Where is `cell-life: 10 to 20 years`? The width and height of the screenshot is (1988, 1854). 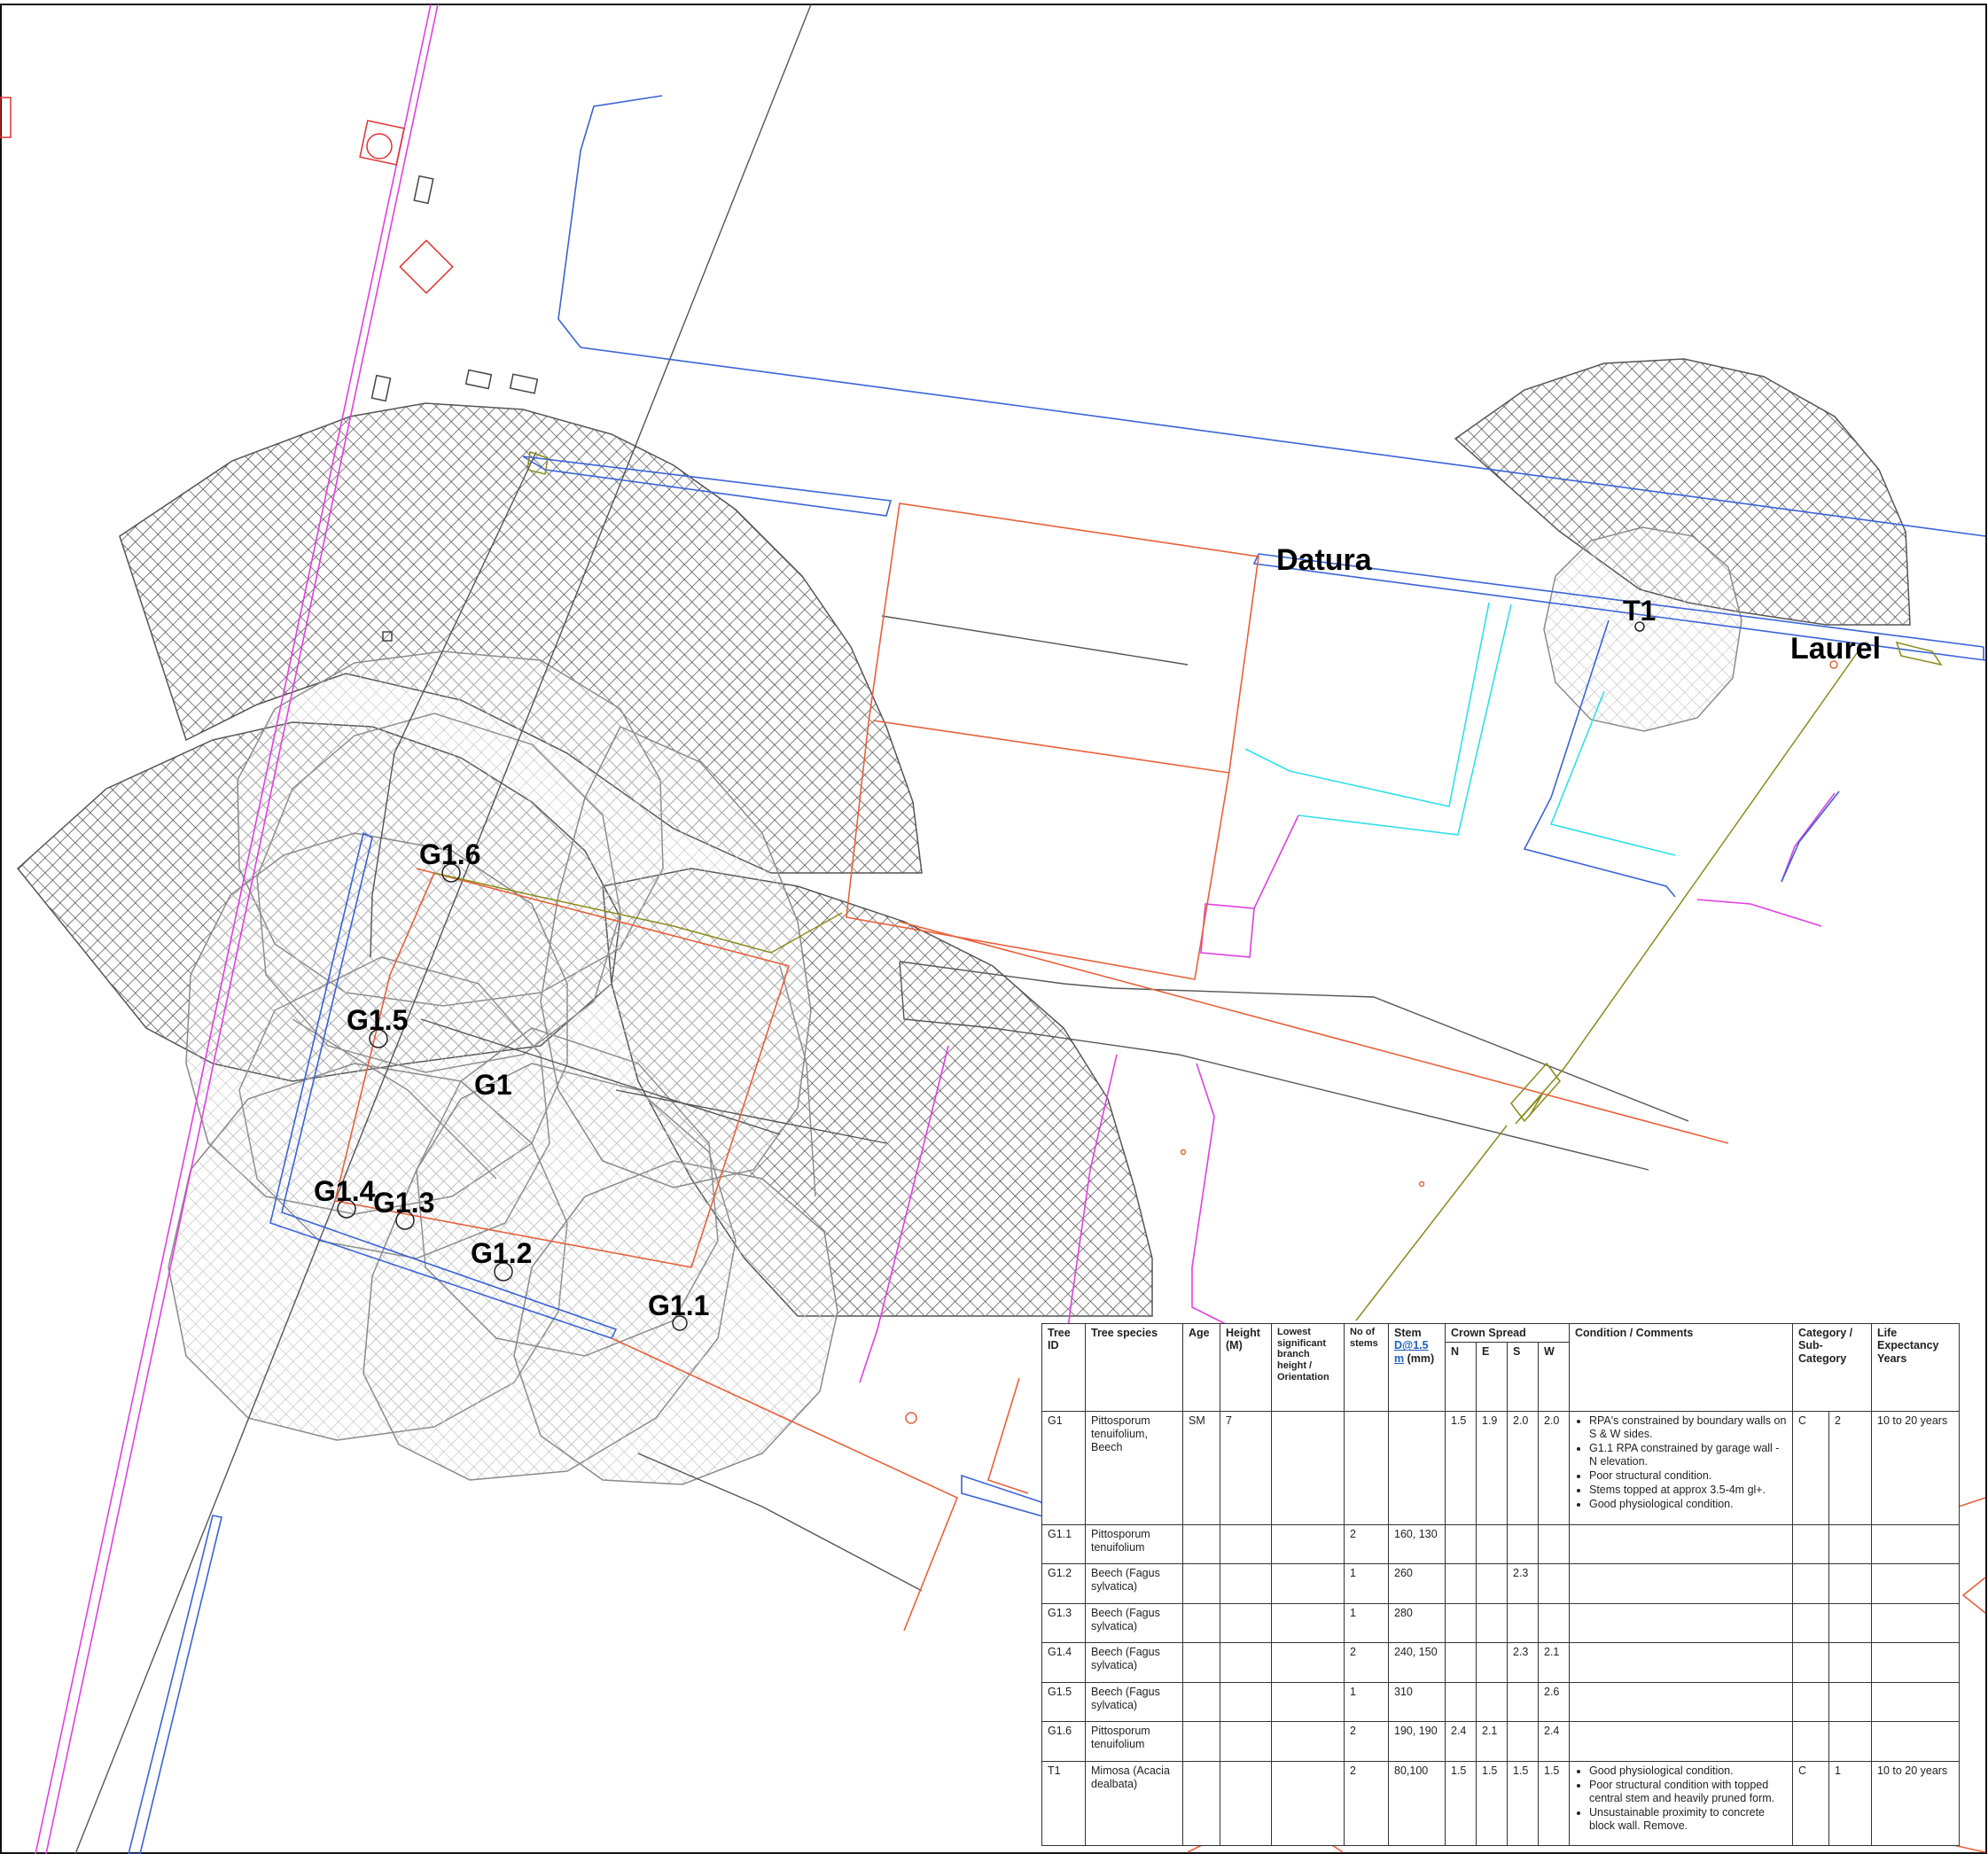
cell-life: 10 to 20 years is located at coordinates (1916, 1468).